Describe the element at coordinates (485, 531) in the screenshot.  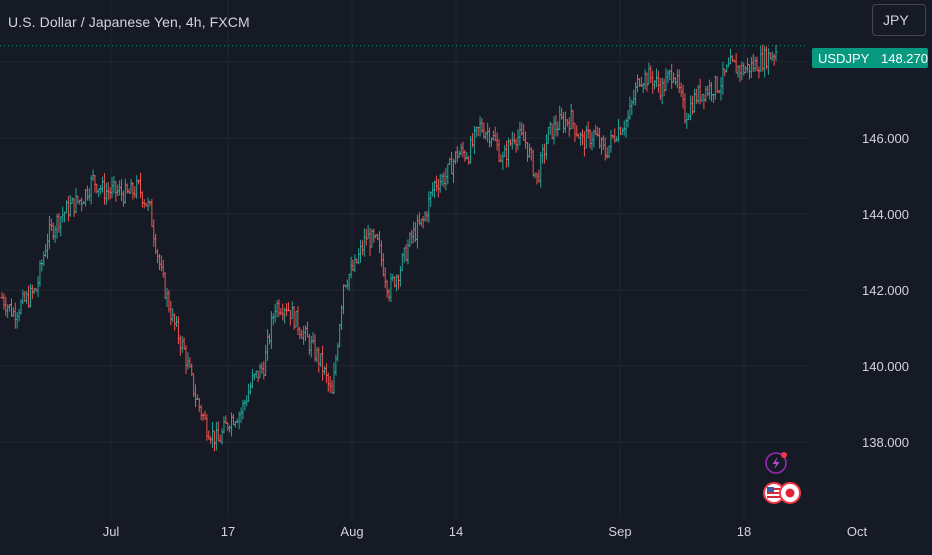
I see `time-axis: Jul 17 Aug 14 Sep 18 Oct` at that location.